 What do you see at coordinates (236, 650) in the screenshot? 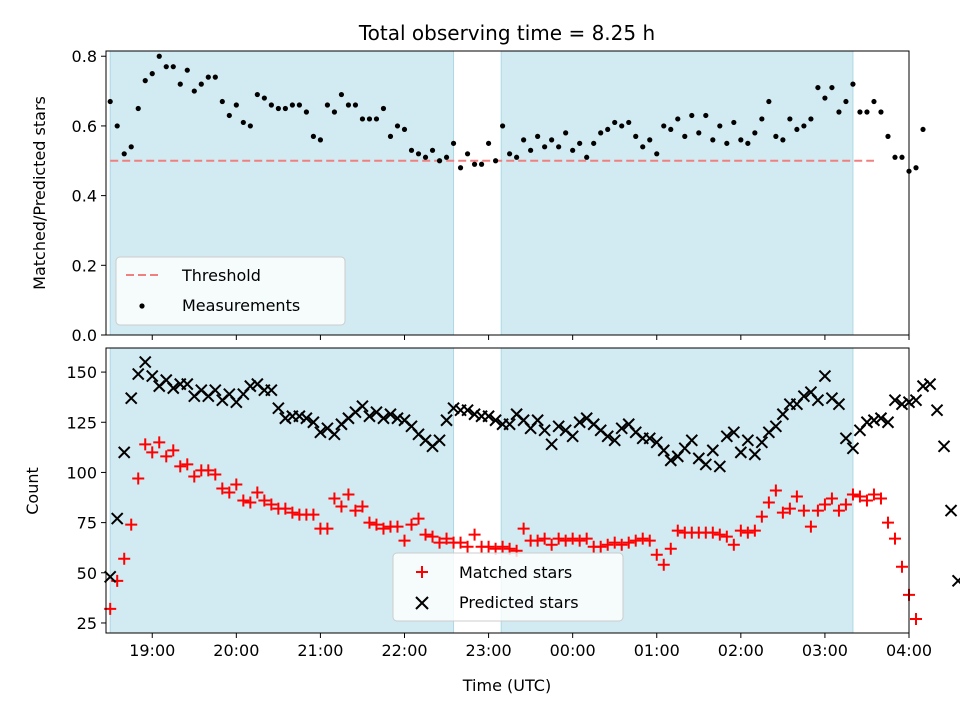
I see `x-tick-label: 20:00` at bounding box center [236, 650].